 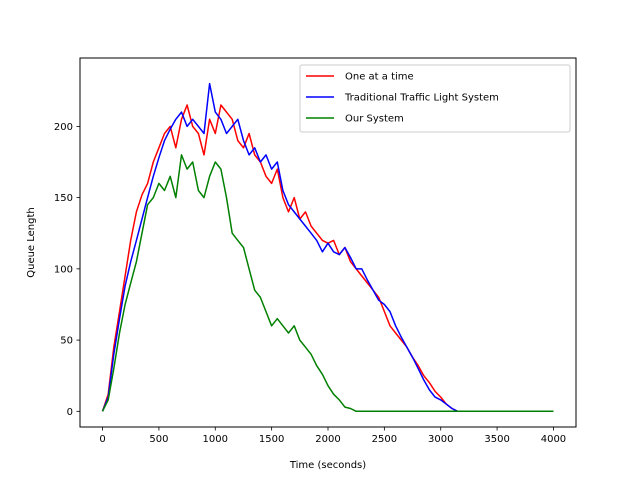 What do you see at coordinates (421, 98) in the screenshot?
I see `legend-label-1: Traditional Traffic Light System` at bounding box center [421, 98].